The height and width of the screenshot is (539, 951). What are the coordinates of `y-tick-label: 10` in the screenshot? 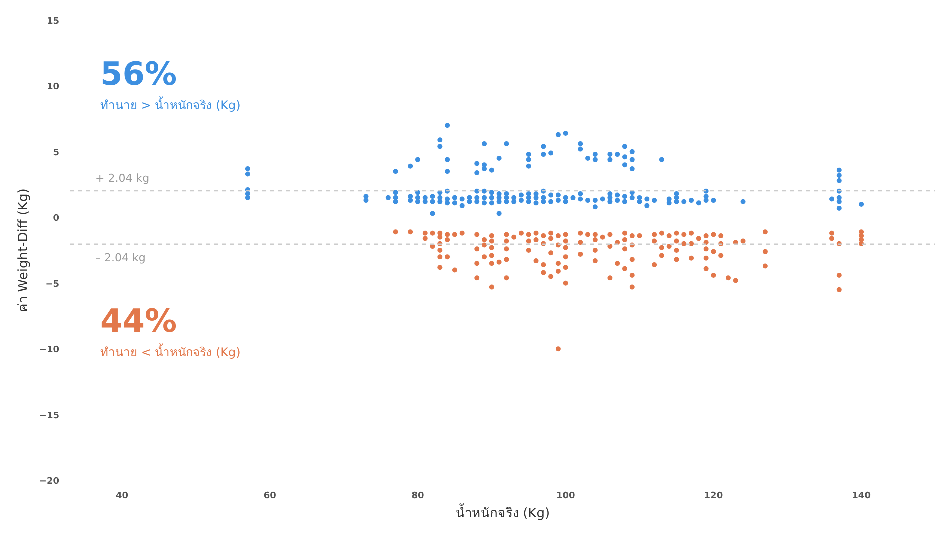 It's located at (53, 87).